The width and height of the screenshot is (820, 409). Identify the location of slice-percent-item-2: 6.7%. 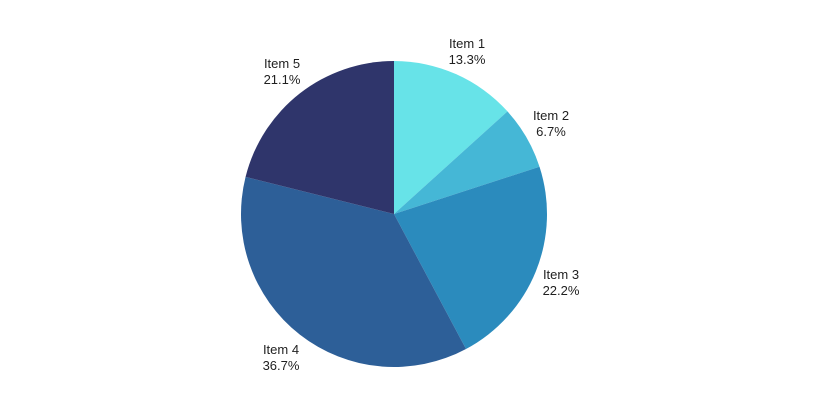
(551, 131).